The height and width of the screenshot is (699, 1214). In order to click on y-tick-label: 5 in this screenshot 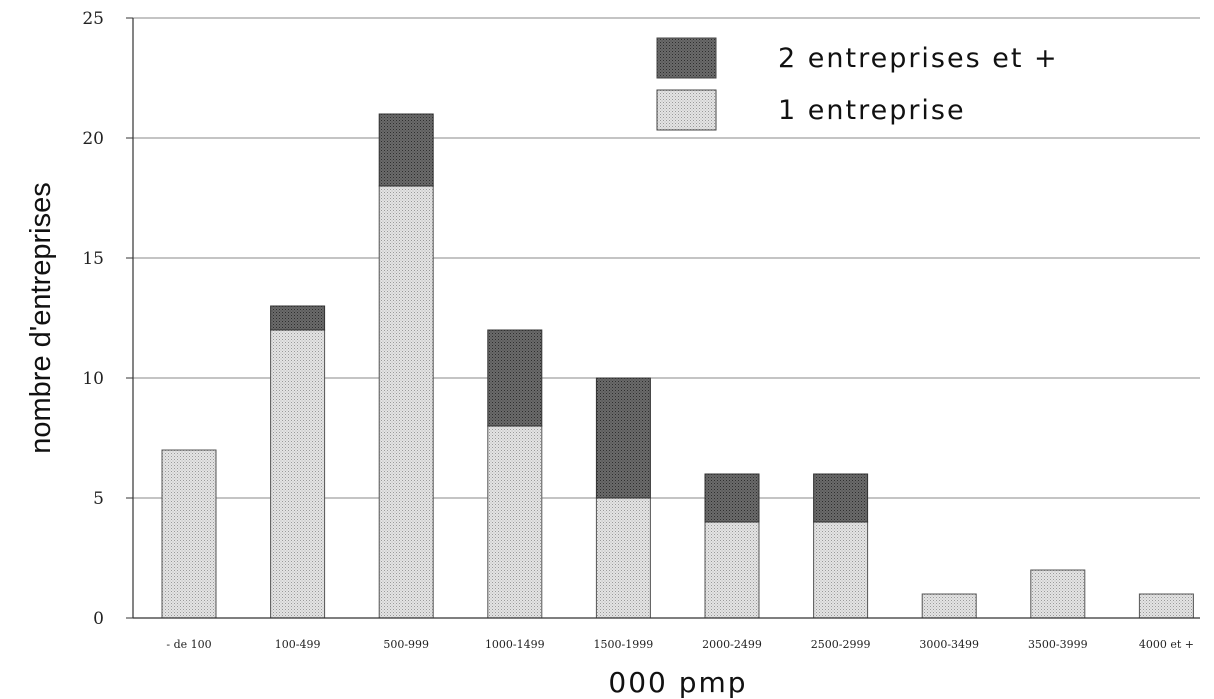, I will do `click(98, 499)`.